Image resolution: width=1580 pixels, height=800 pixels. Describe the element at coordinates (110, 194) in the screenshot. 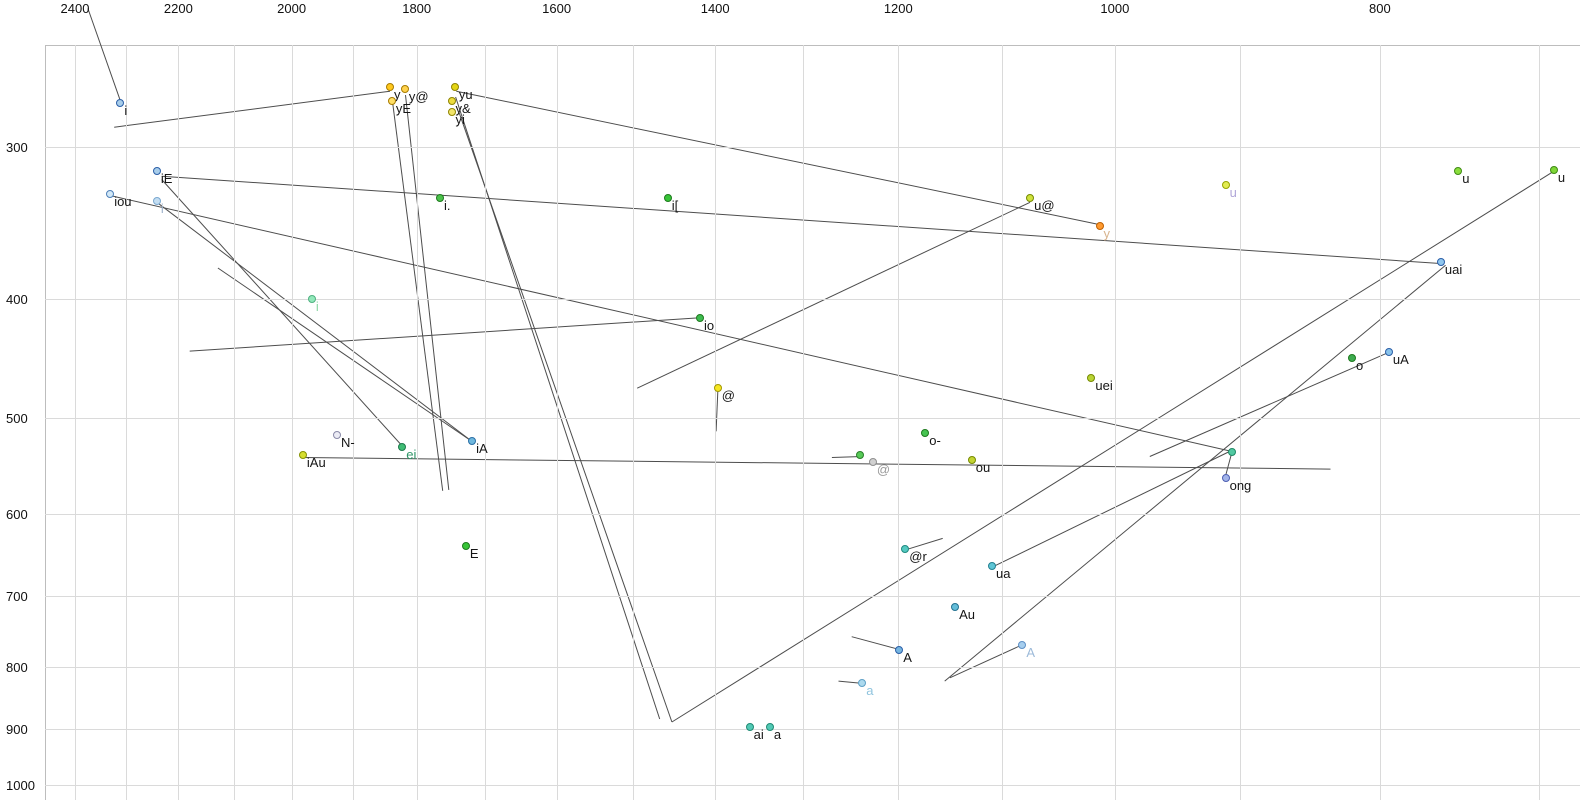

I see `point-iou` at that location.